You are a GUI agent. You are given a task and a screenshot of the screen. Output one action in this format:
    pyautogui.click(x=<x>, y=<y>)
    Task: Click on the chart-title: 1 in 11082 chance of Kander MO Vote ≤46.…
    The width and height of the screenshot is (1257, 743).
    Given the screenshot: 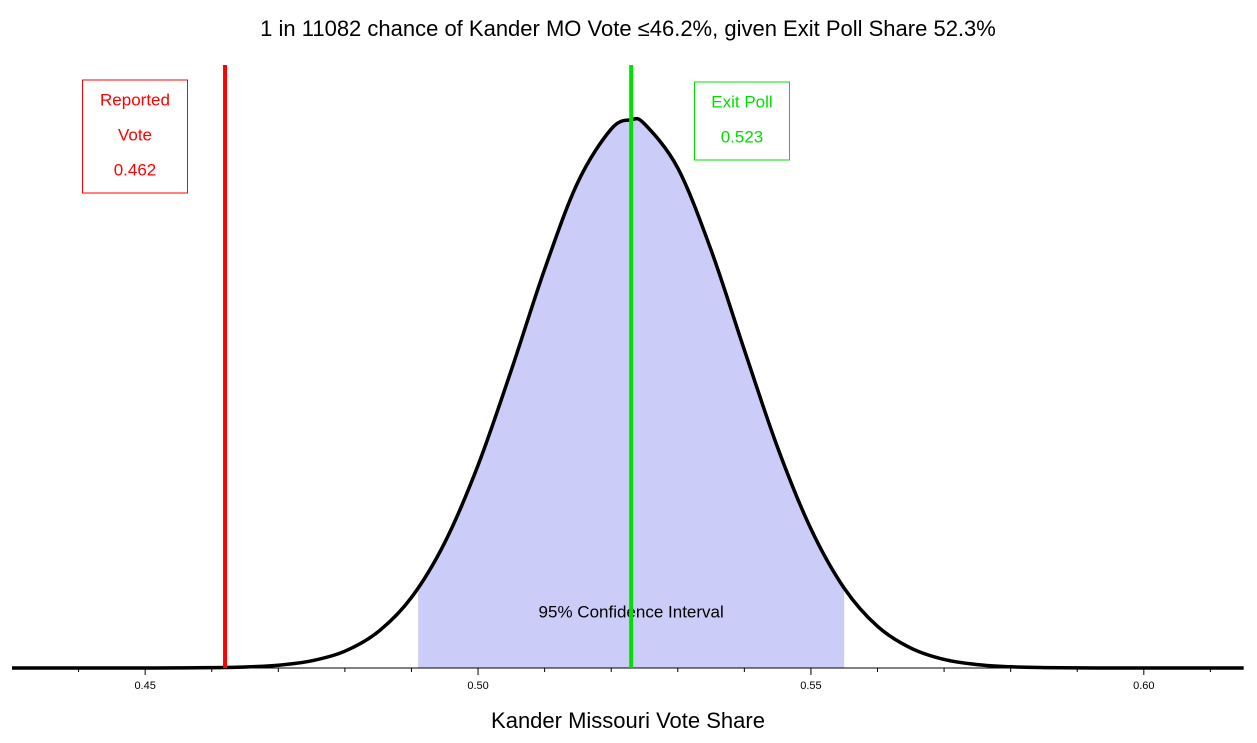 What is the action you would take?
    pyautogui.click(x=628, y=28)
    